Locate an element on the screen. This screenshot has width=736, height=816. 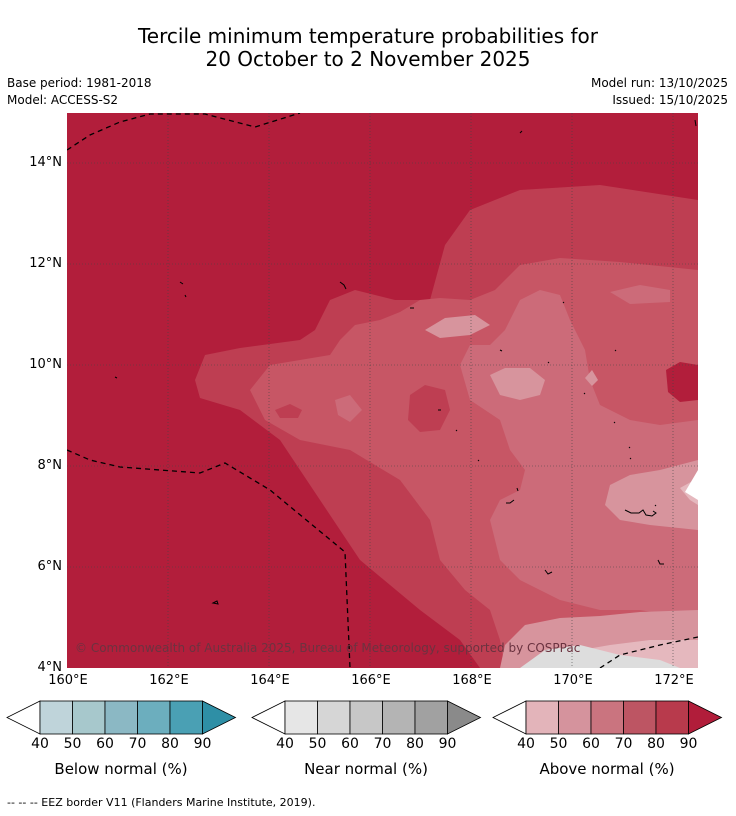
colorbar-below-tick: 70 is located at coordinates (137, 744).